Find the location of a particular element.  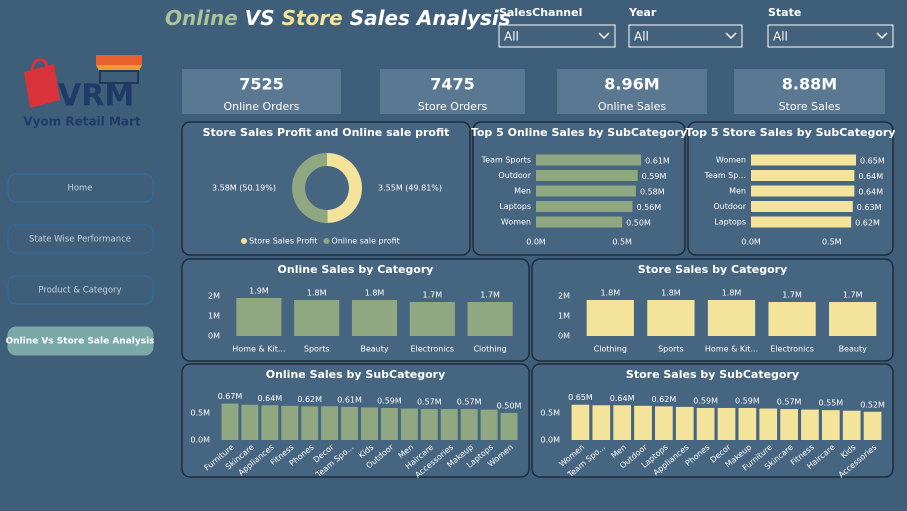

logo-mark: VRM is located at coordinates (96, 96).